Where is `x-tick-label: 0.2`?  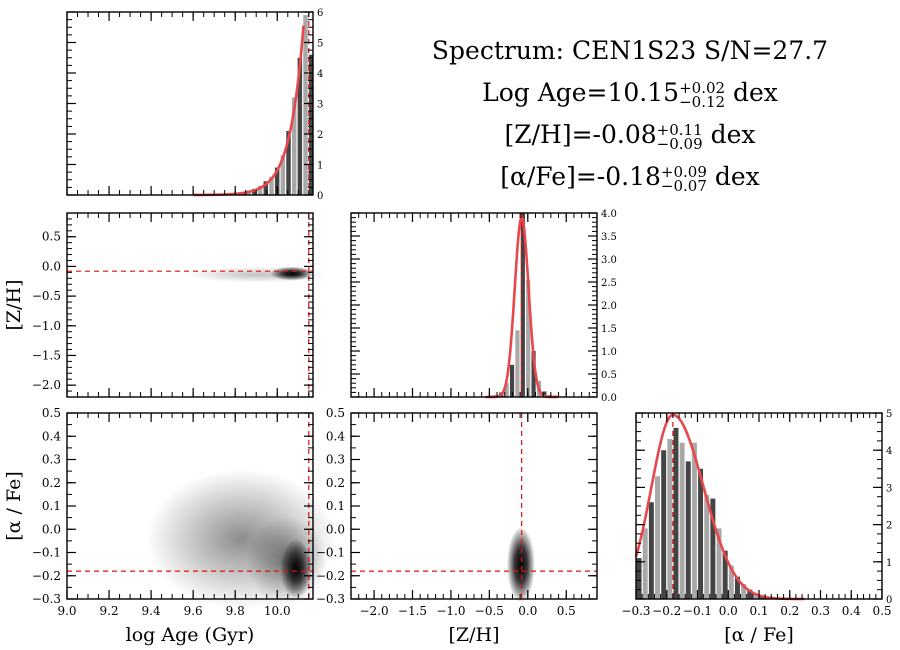
x-tick-label: 0.2 is located at coordinates (789, 611).